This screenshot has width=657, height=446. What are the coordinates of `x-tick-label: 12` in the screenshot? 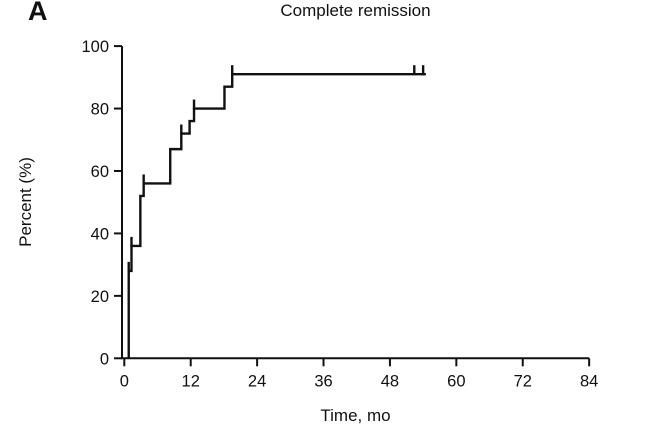 It's located at (191, 381).